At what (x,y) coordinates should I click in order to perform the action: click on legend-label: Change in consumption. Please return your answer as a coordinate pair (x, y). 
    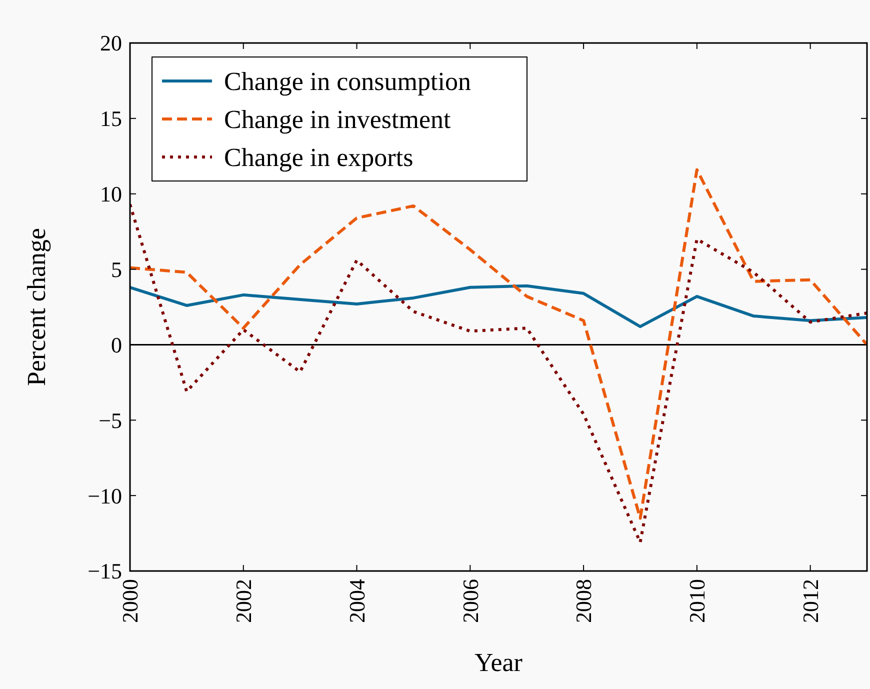
    Looking at the image, I should click on (347, 81).